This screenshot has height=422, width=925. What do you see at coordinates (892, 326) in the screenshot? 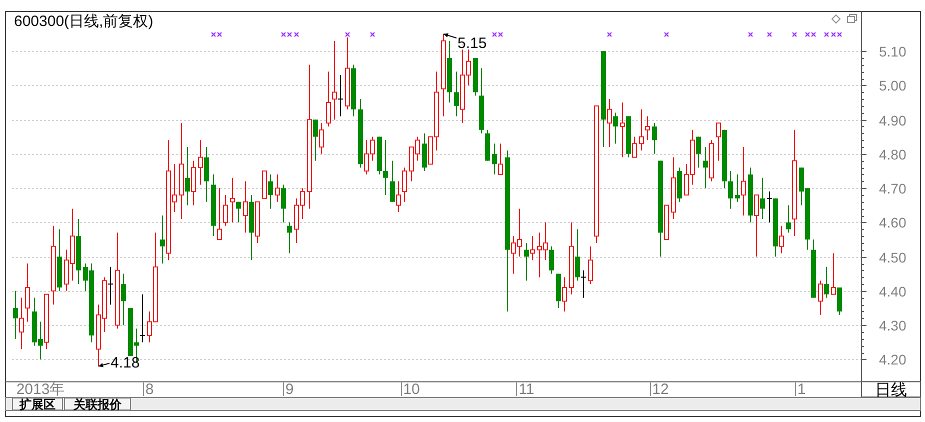
I see `y-tick-label: 4.30` at bounding box center [892, 326].